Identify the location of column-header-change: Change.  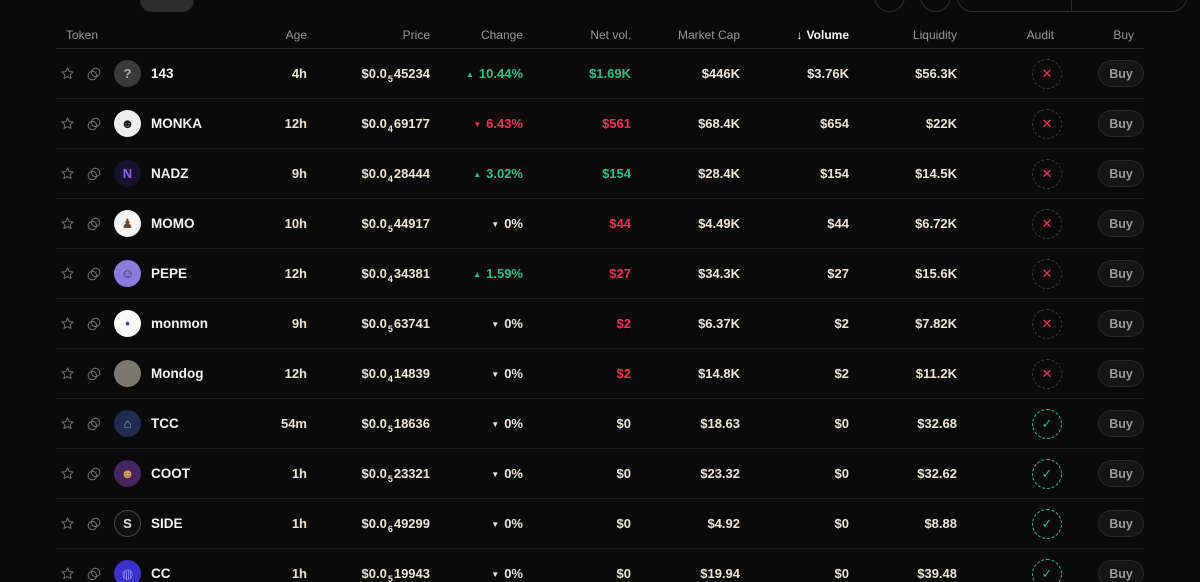
(501, 35).